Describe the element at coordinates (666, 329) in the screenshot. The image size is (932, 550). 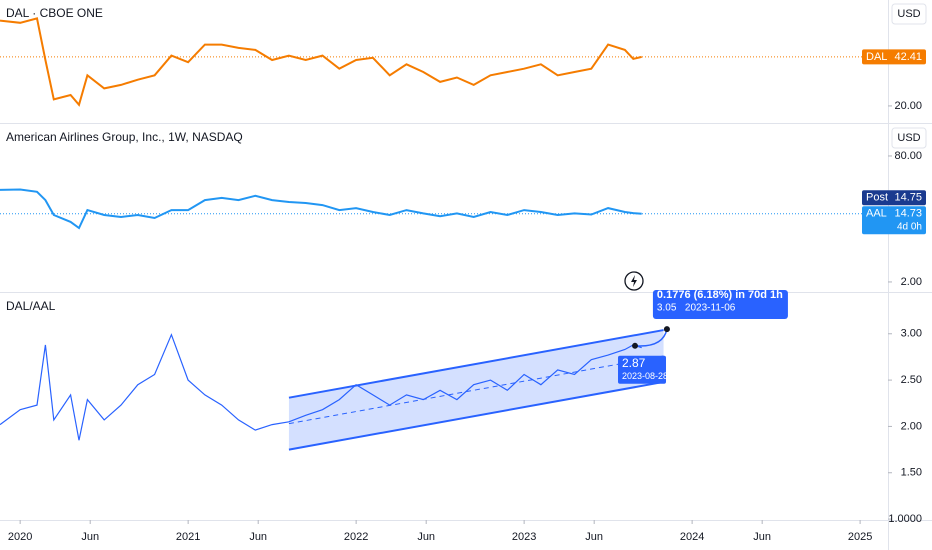
I see `projection-end` at that location.